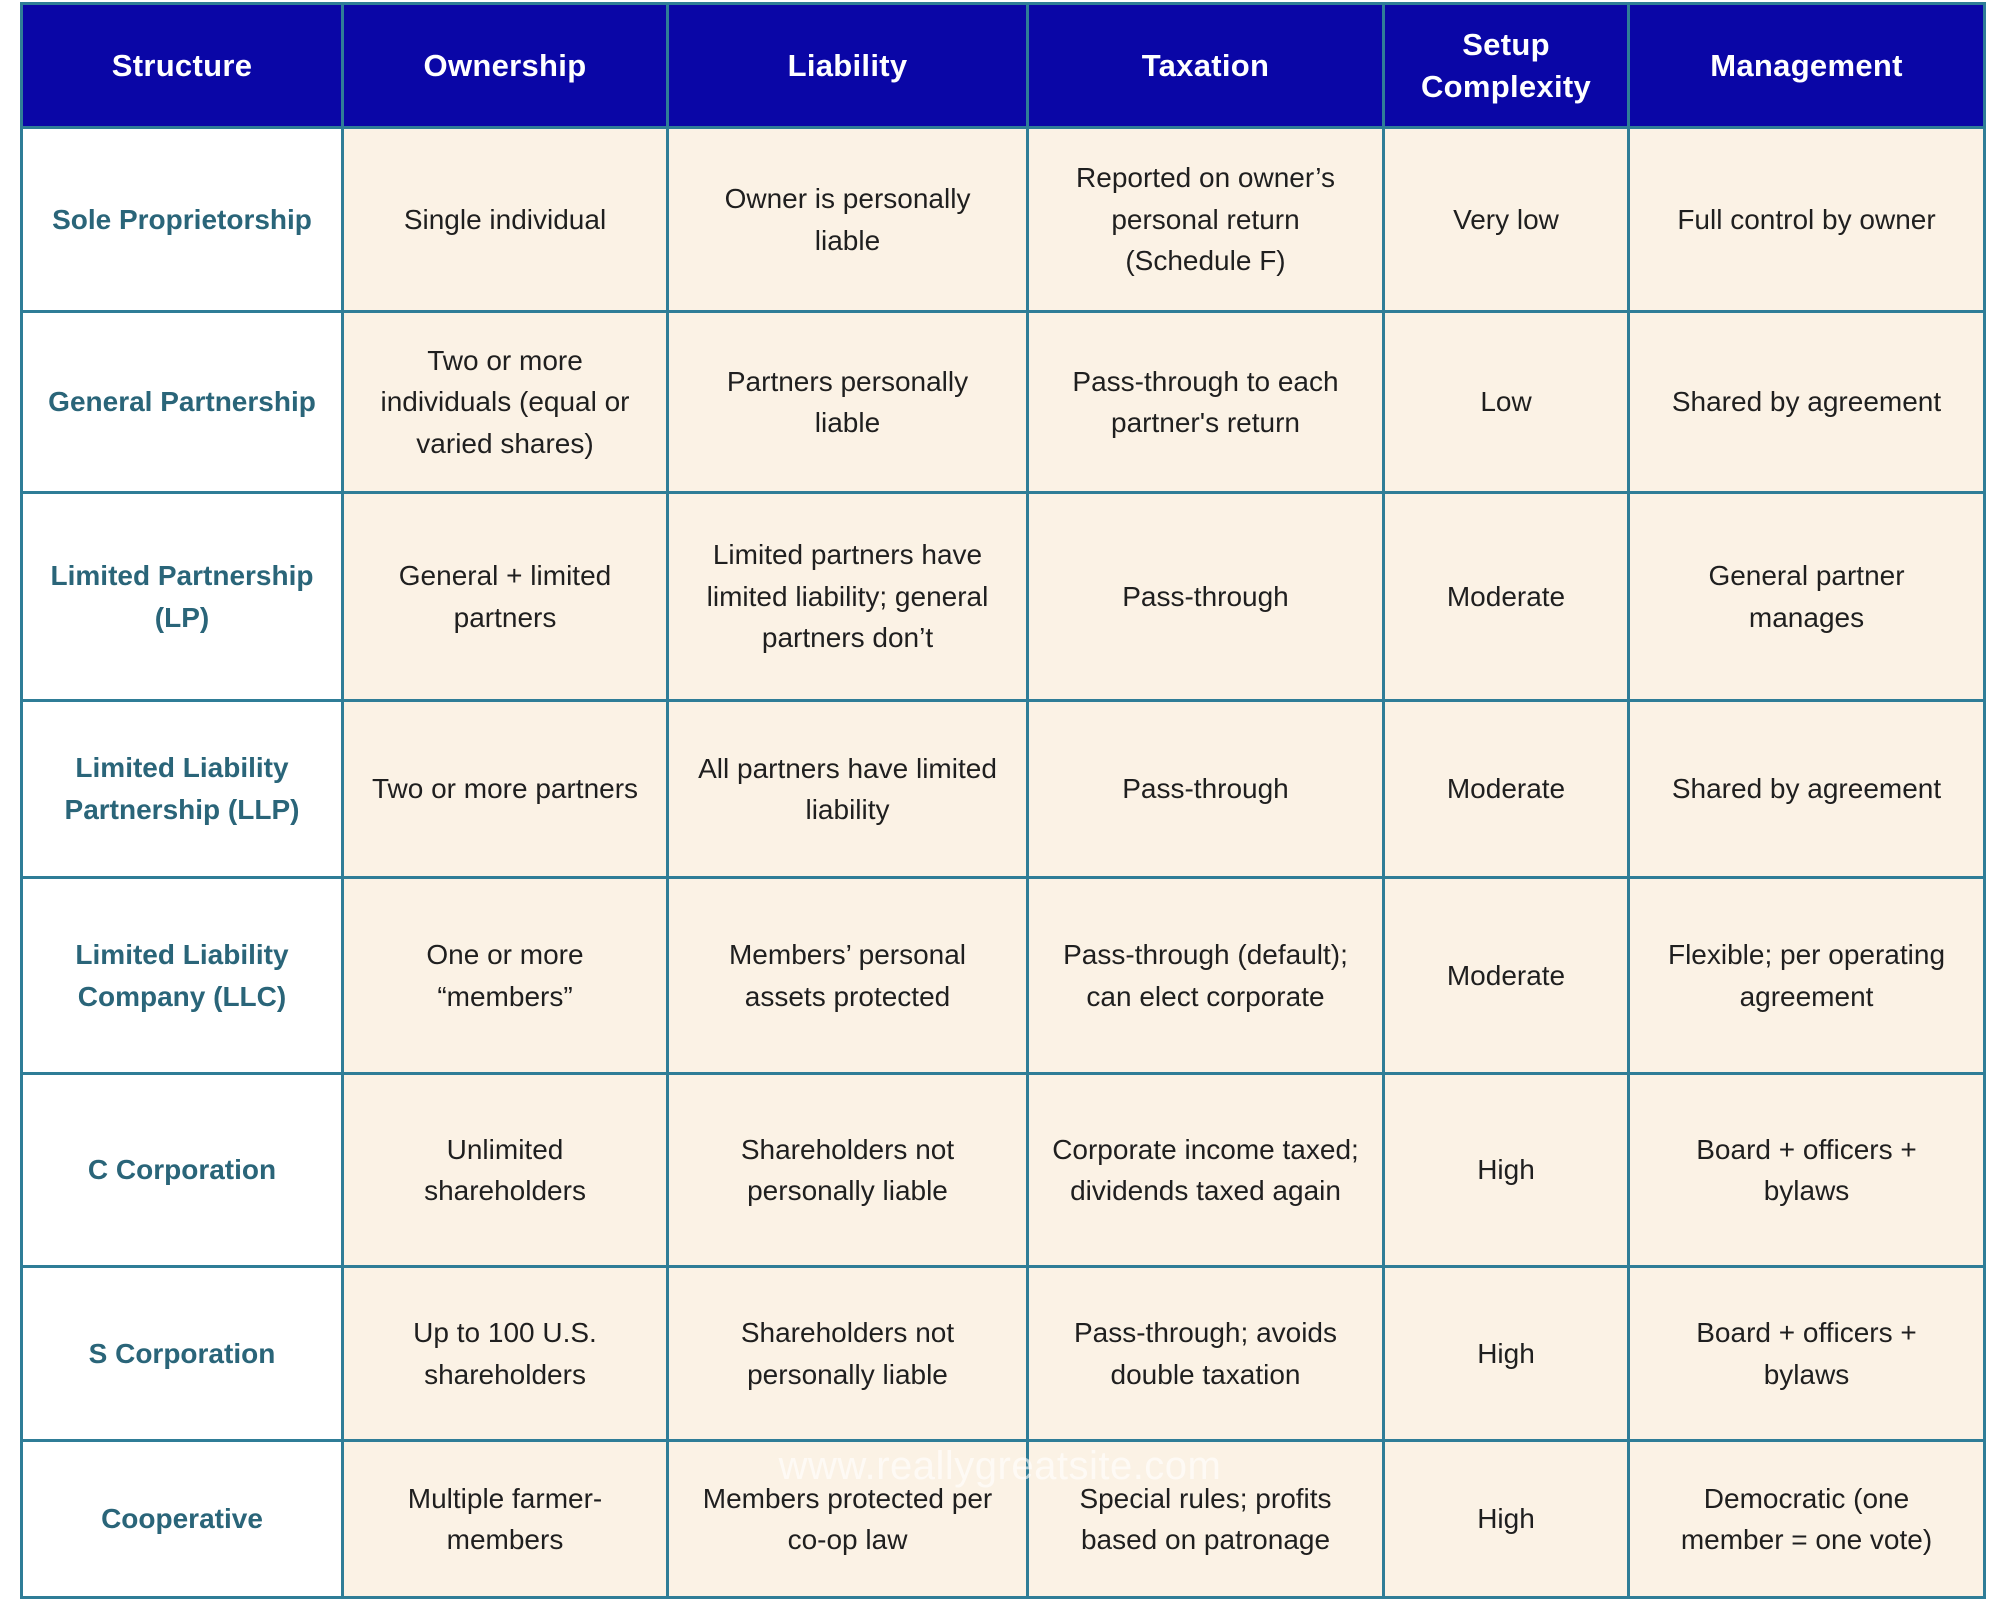  I want to click on cell-liability: Partners personally liable, so click(847, 402).